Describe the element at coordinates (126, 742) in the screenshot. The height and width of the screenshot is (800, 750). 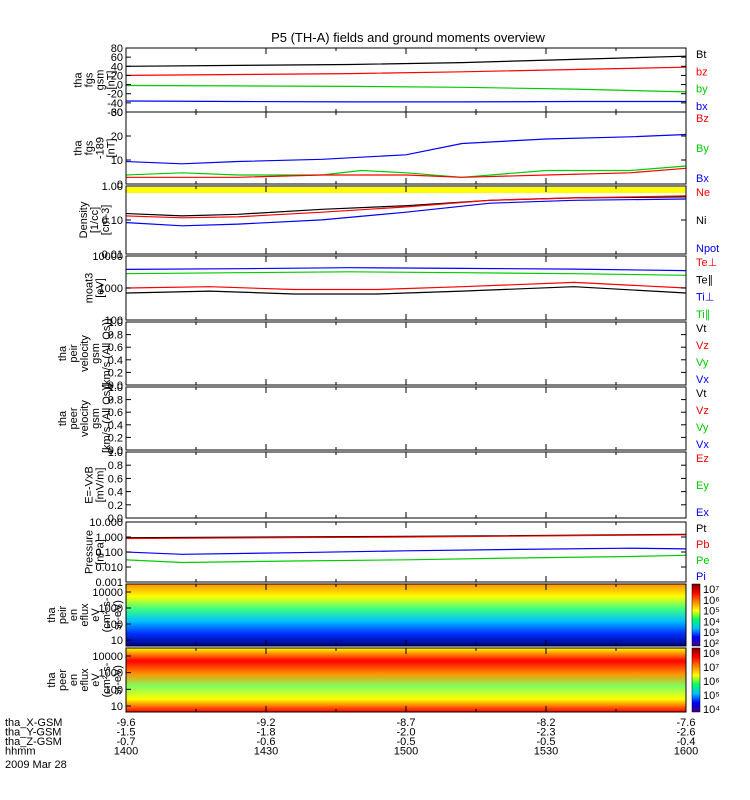
I see `xaxis-value: -0.7` at that location.